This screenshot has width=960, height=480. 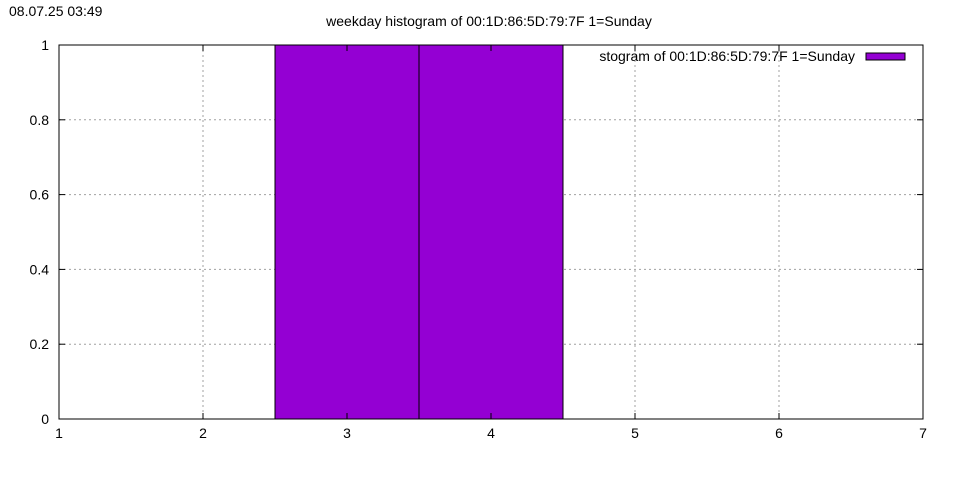 I want to click on y-tick-label: 0.4, so click(x=40, y=269).